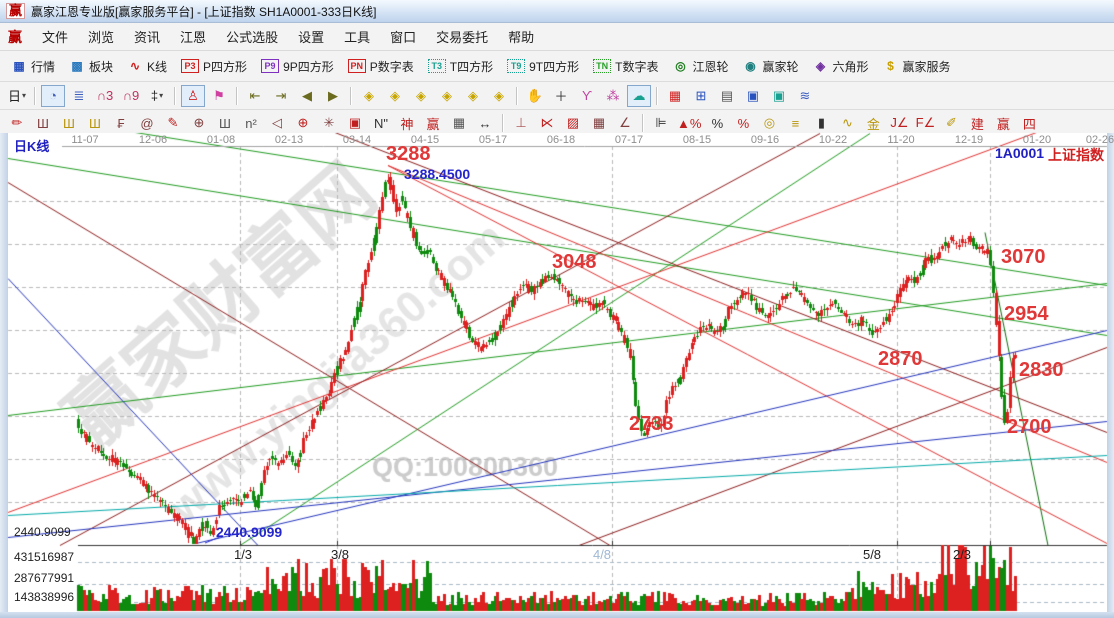 The height and width of the screenshot is (618, 1114). Describe the element at coordinates (225, 123) in the screenshot. I see `comb2-icon: Ш` at that location.